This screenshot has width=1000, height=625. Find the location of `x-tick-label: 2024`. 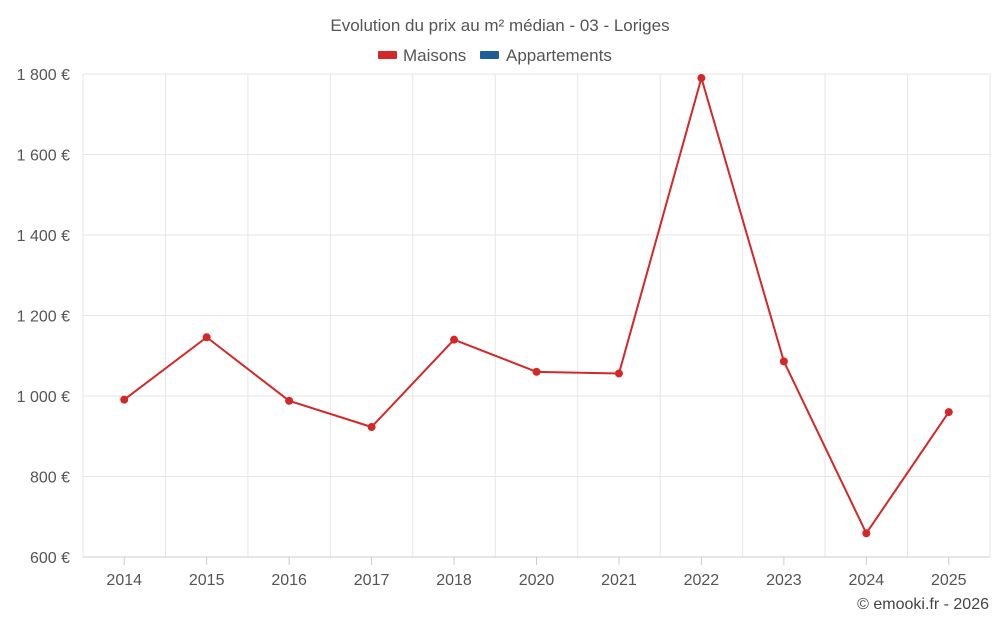

x-tick-label: 2024 is located at coordinates (867, 580).